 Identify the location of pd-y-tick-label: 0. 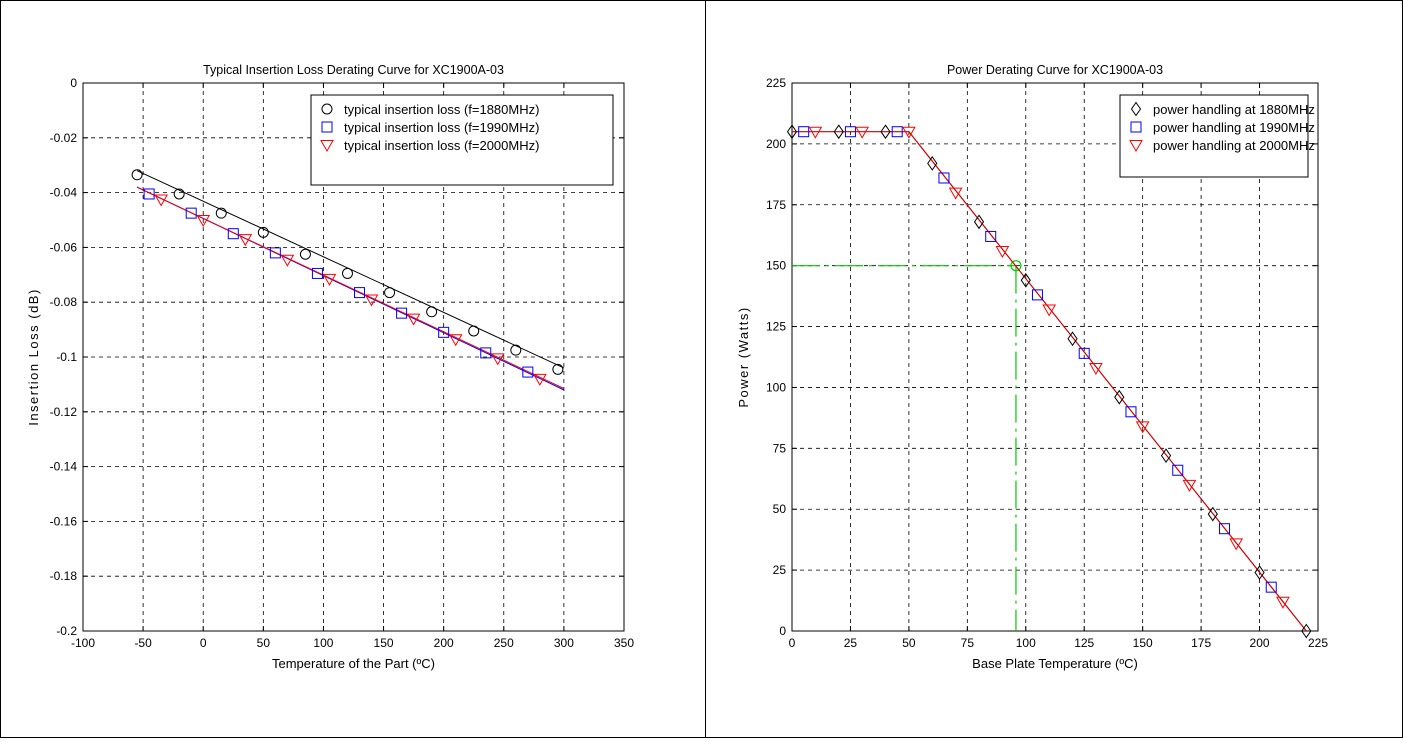
(782, 631).